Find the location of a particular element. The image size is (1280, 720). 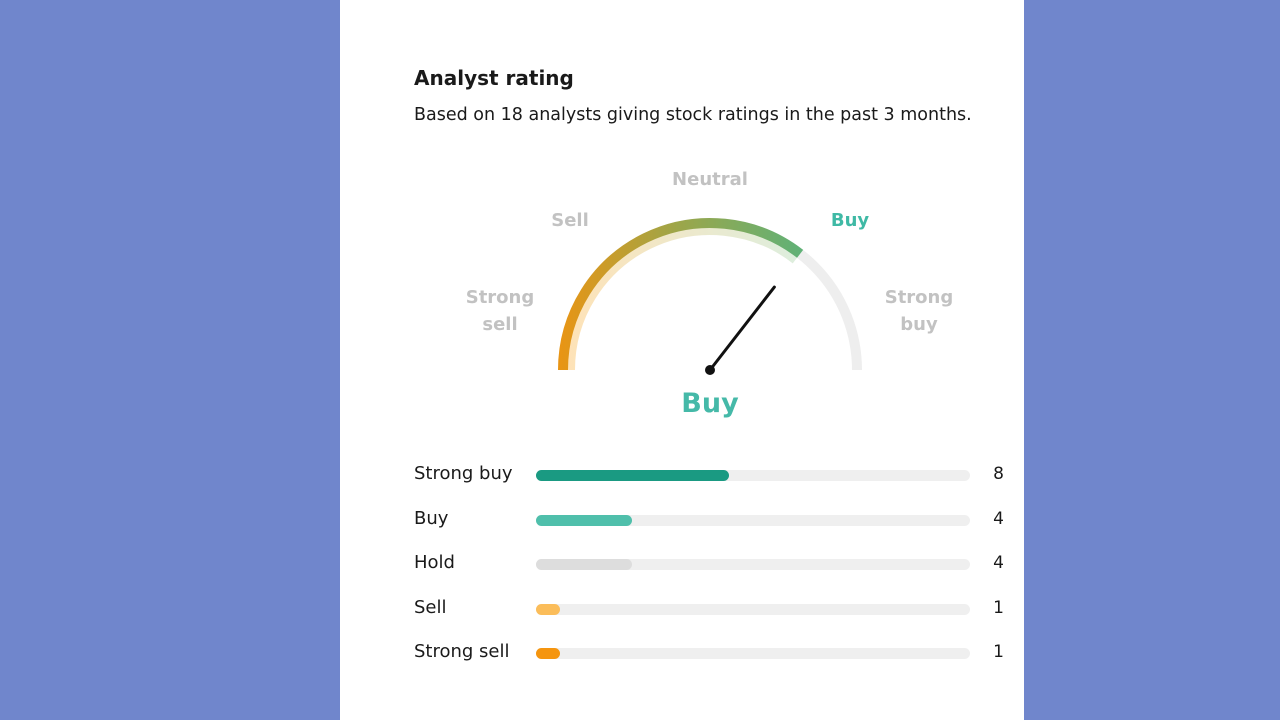

gauge-track is located at coordinates (710, 294).